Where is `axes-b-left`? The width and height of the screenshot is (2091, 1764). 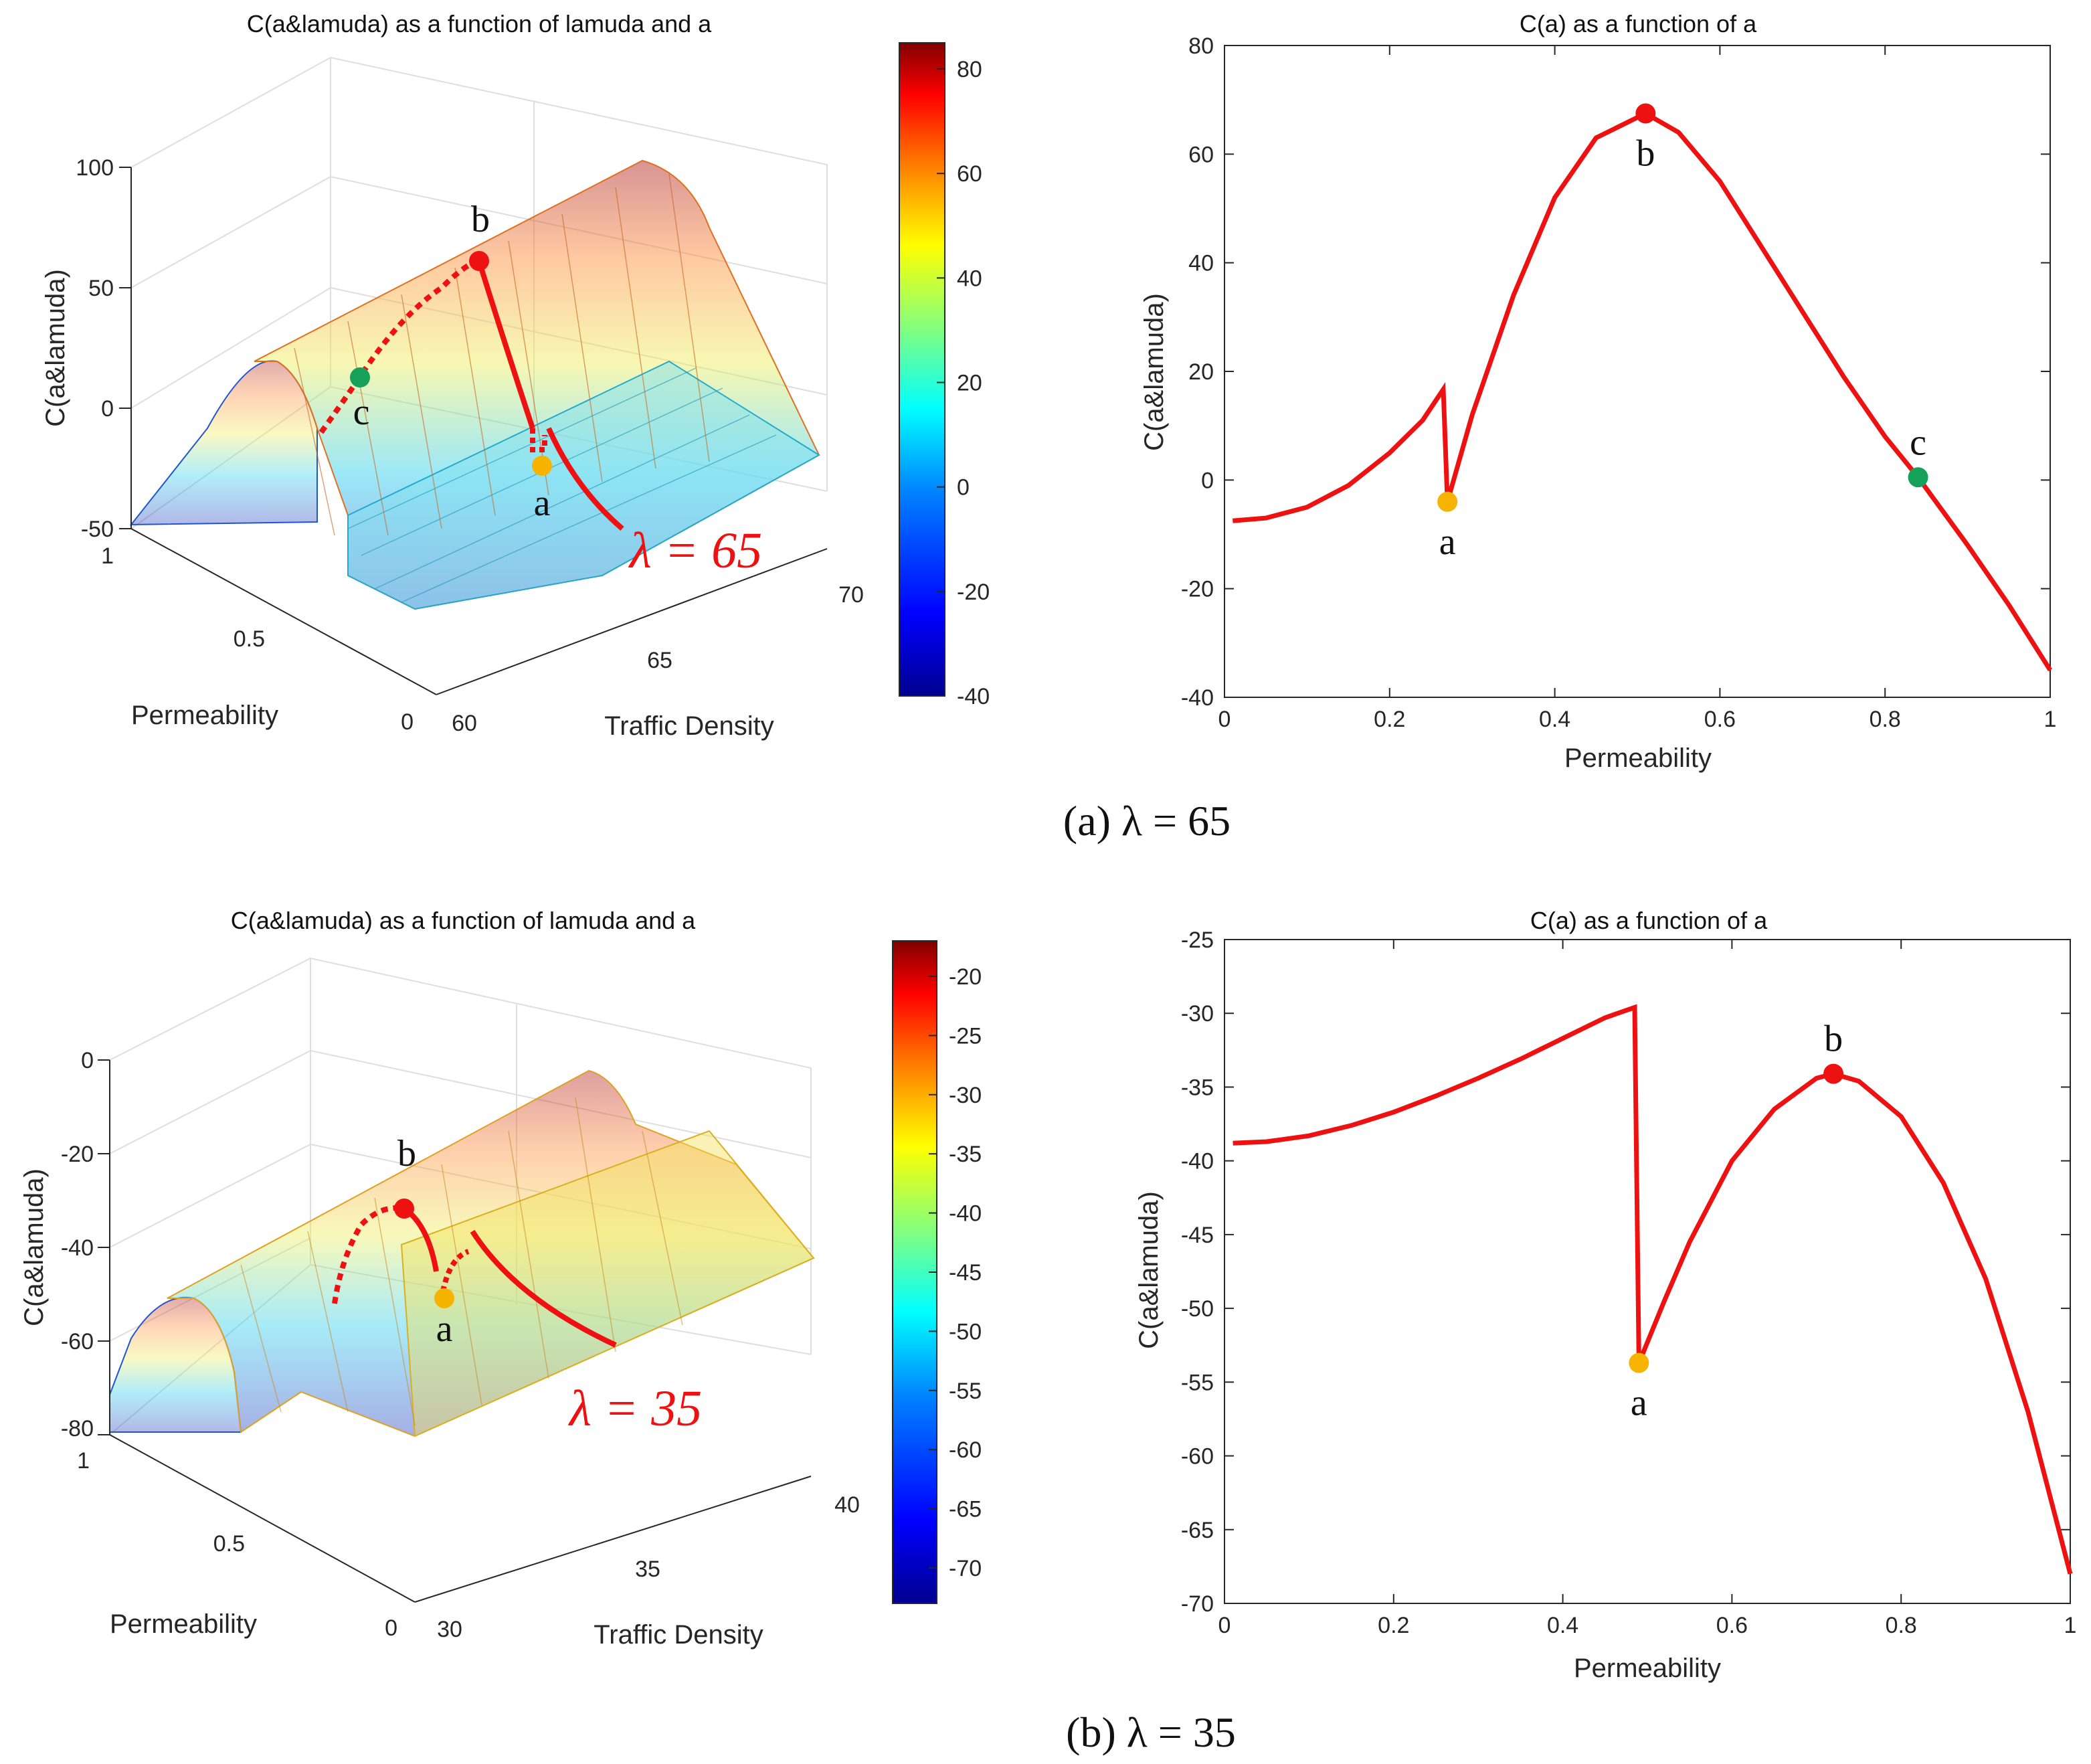
axes-b-left is located at coordinates (455, 1331).